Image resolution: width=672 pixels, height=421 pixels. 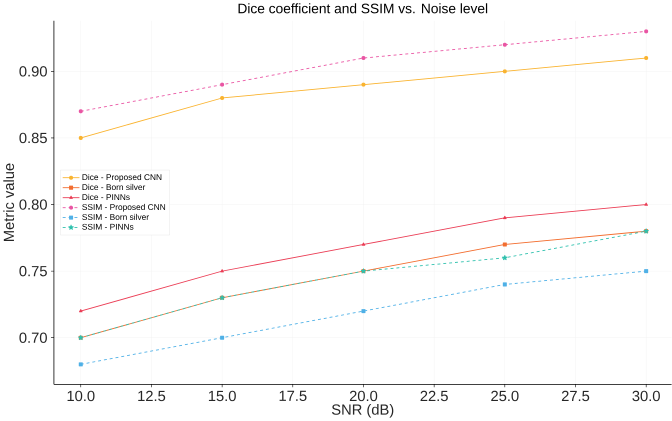 I want to click on legend-label: Dice - Born silver, so click(x=114, y=187).